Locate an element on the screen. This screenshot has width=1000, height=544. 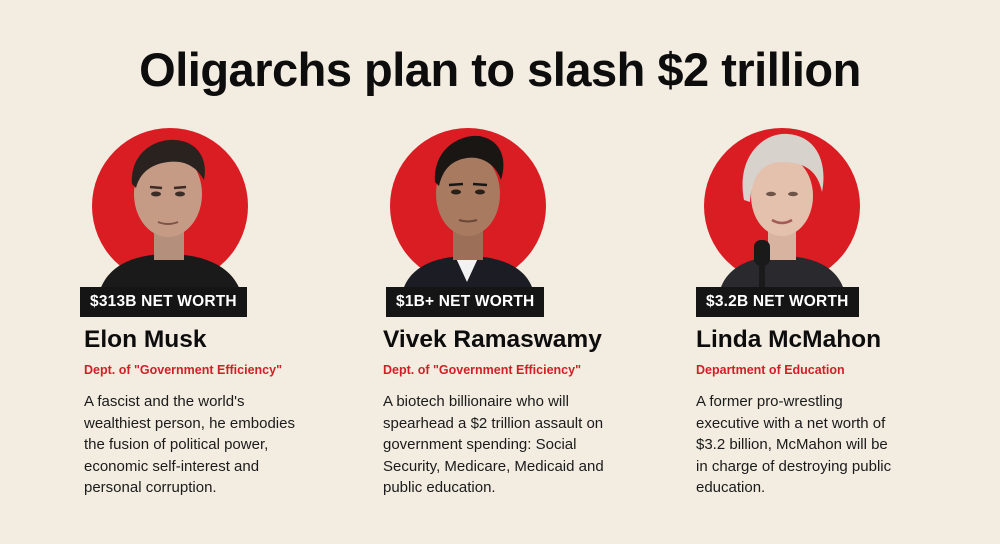
person-name: Vivek Ramaswamy is located at coordinates (492, 339).